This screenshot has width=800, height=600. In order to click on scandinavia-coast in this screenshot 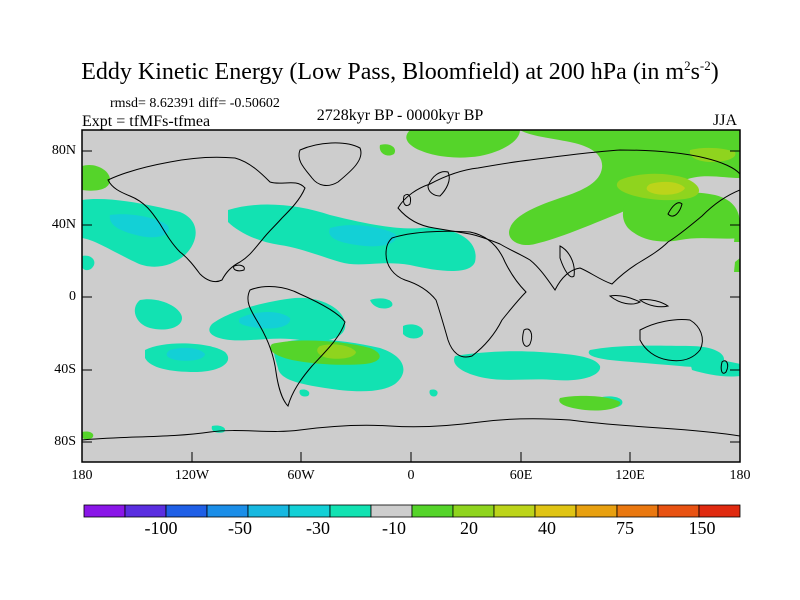, I will do `click(438, 184)`.